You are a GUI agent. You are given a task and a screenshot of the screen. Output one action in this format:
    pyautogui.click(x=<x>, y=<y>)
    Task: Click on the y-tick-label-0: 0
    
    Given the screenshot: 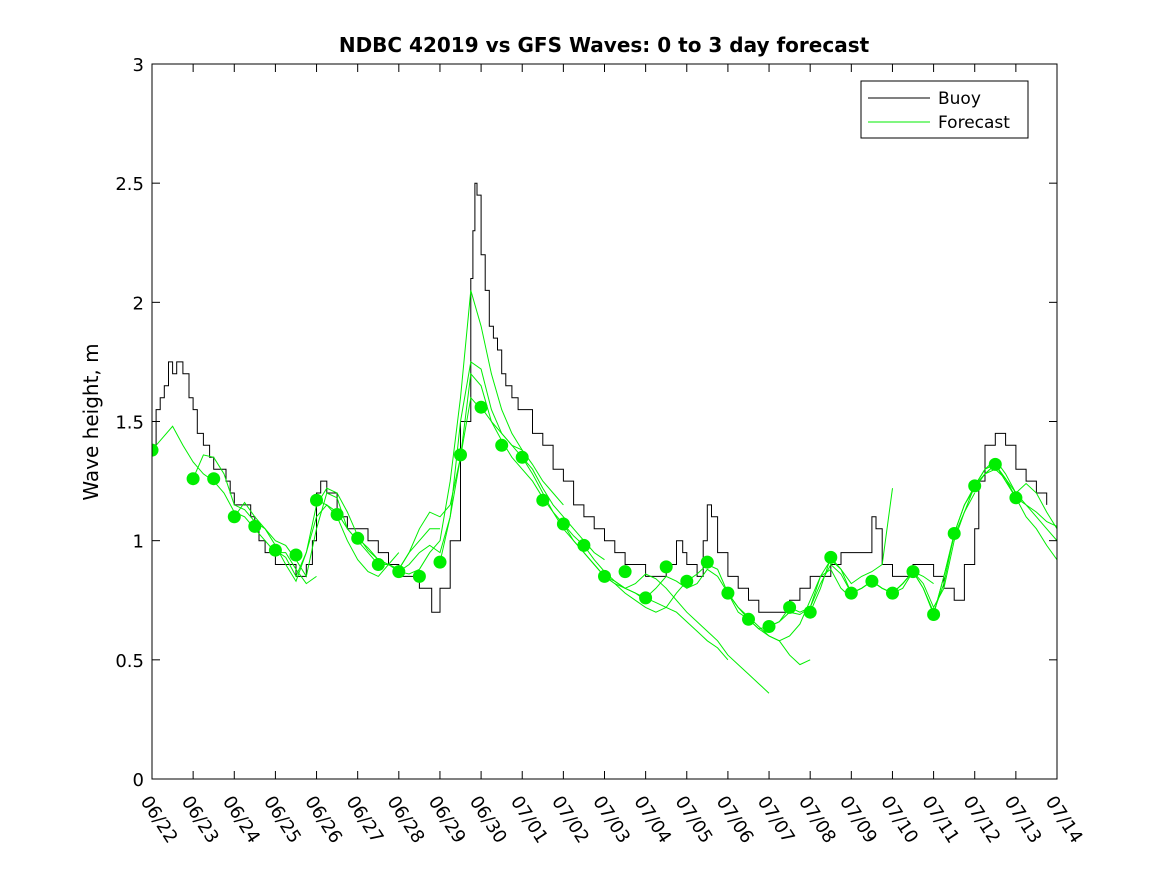 What is the action you would take?
    pyautogui.click(x=138, y=780)
    